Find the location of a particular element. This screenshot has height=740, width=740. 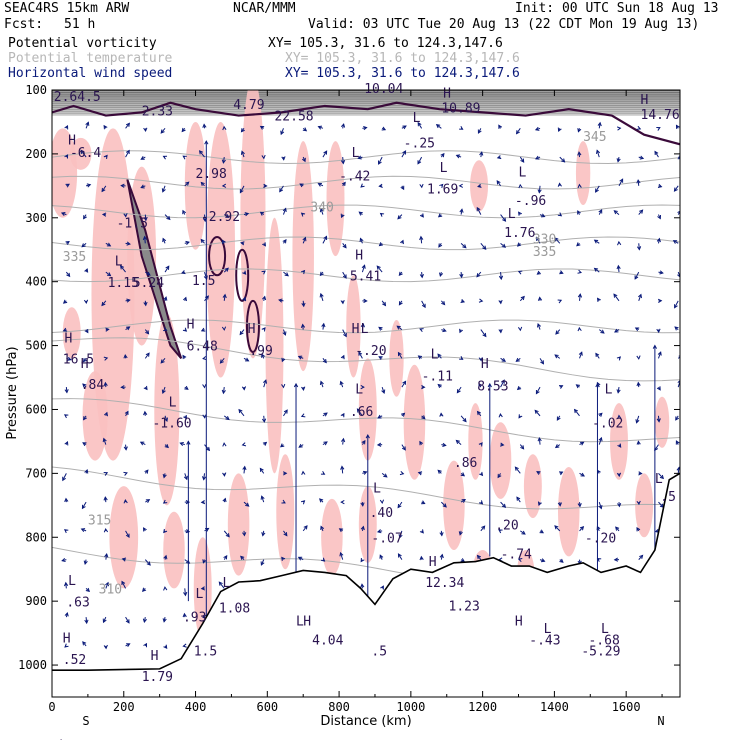

pv-extremum-label: .63 is located at coordinates (77, 602).